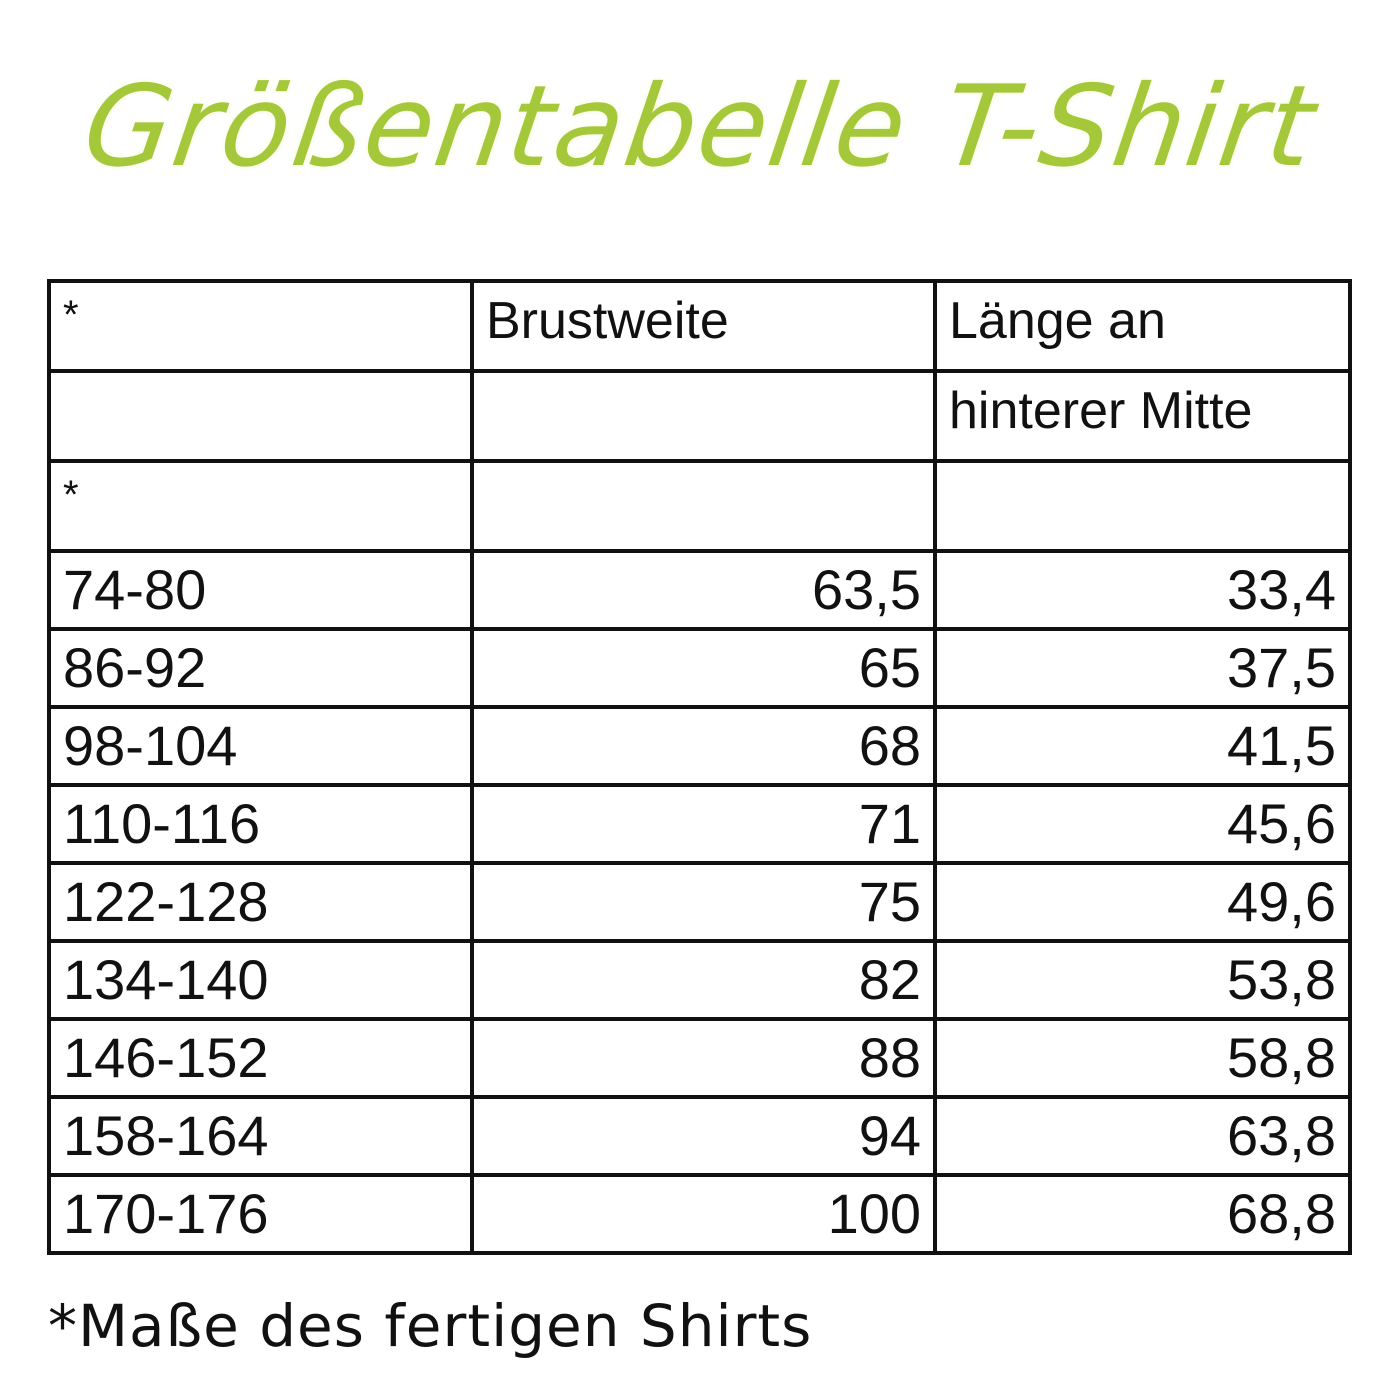 The height and width of the screenshot is (1400, 1400). What do you see at coordinates (1142, 1058) in the screenshot?
I see `back-length-cell: 58,8` at bounding box center [1142, 1058].